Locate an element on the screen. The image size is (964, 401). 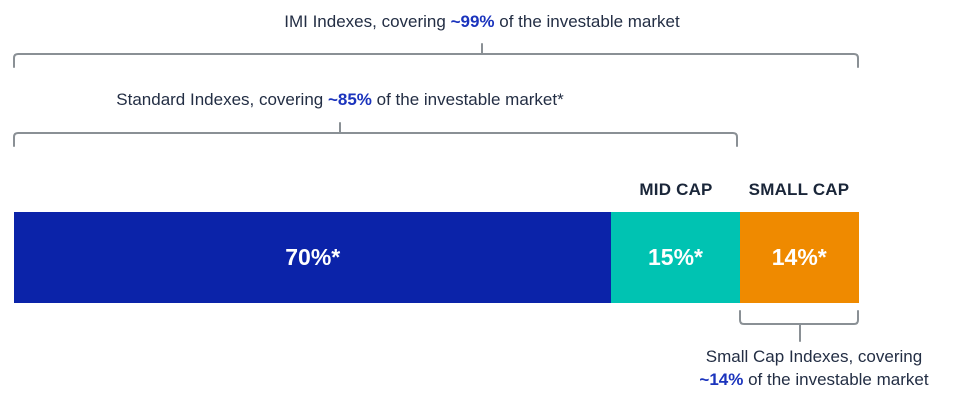
bar-segment-standard-value: 70%* is located at coordinates (313, 257).